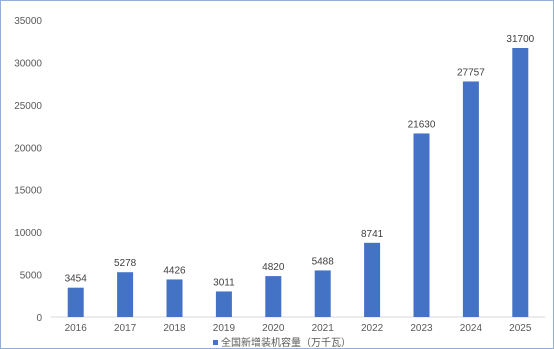 This screenshot has width=554, height=349. I want to click on y-tick-label: 25000, so click(28, 106).